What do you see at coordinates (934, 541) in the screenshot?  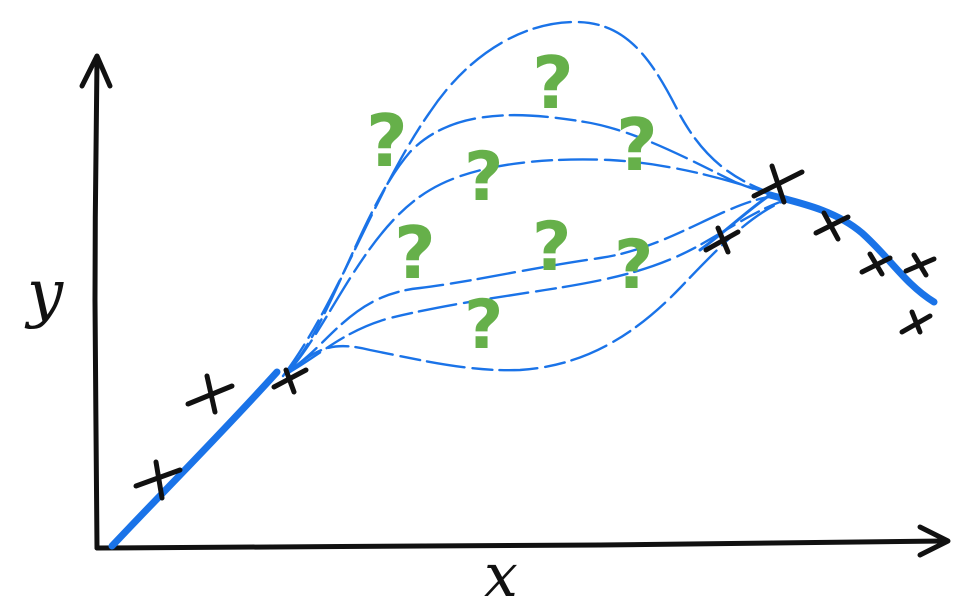 I see `x-axis-arrowhead` at bounding box center [934, 541].